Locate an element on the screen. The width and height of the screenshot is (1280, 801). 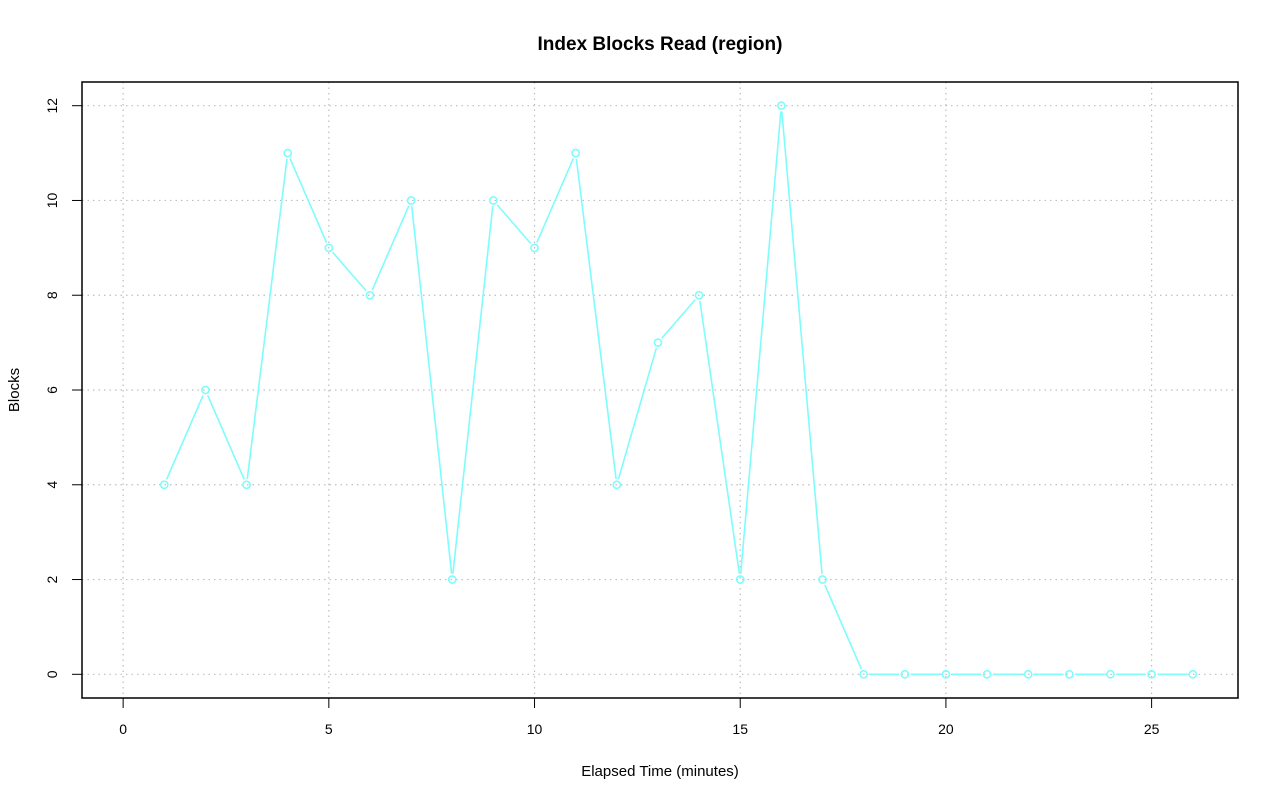
y-tick-label: 4 is located at coordinates (52, 485).